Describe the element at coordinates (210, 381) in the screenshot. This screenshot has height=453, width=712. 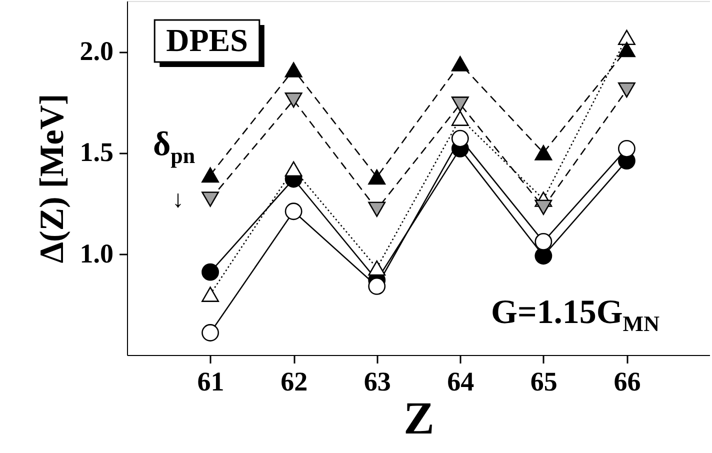
I see `x-tick-label: 61` at that location.